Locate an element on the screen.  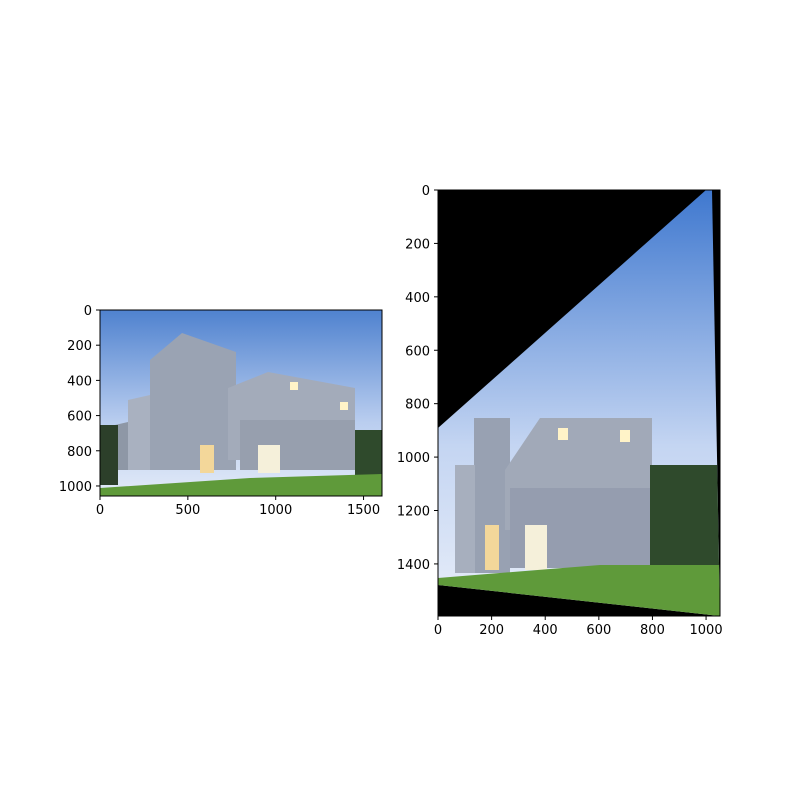
axes-frame is located at coordinates (241, 403).